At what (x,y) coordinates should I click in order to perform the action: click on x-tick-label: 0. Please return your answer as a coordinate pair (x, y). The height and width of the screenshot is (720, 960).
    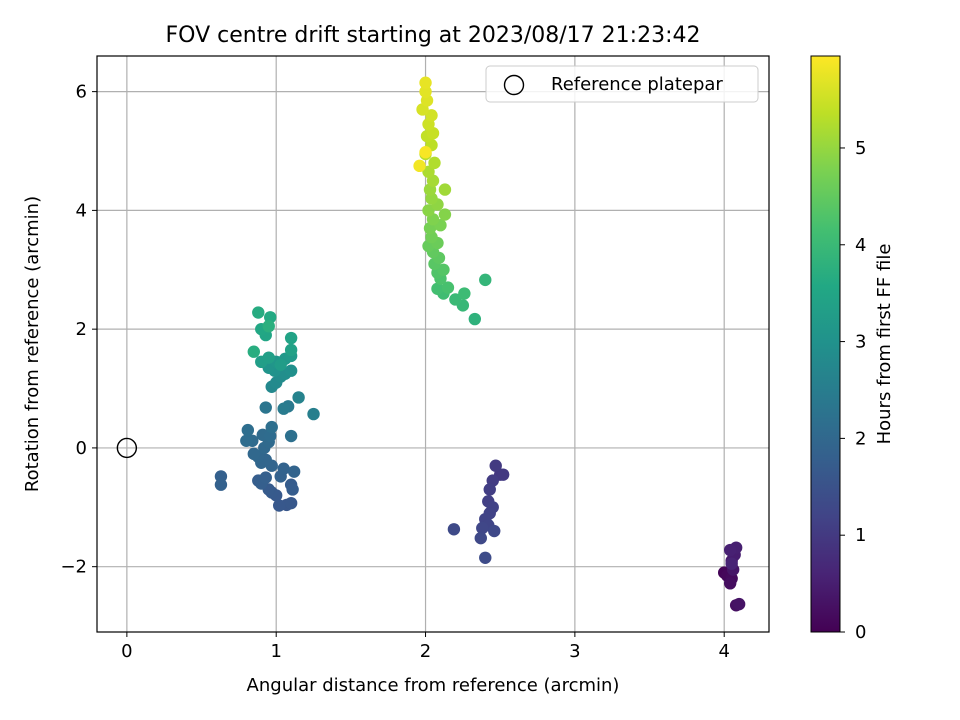
    Looking at the image, I should click on (126, 651).